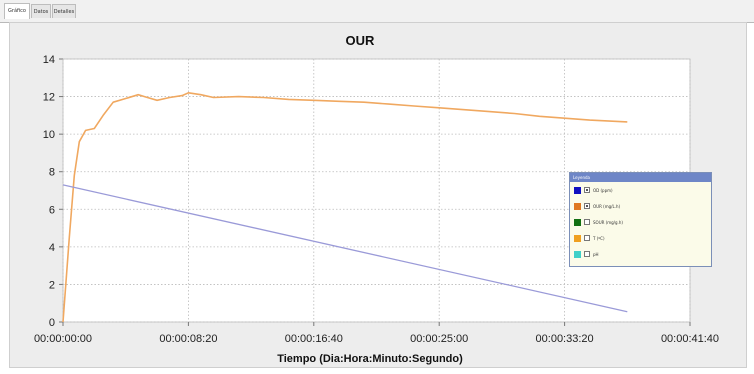  What do you see at coordinates (690, 339) in the screenshot?
I see `x-tick-label: 00:00:41:40` at bounding box center [690, 339].